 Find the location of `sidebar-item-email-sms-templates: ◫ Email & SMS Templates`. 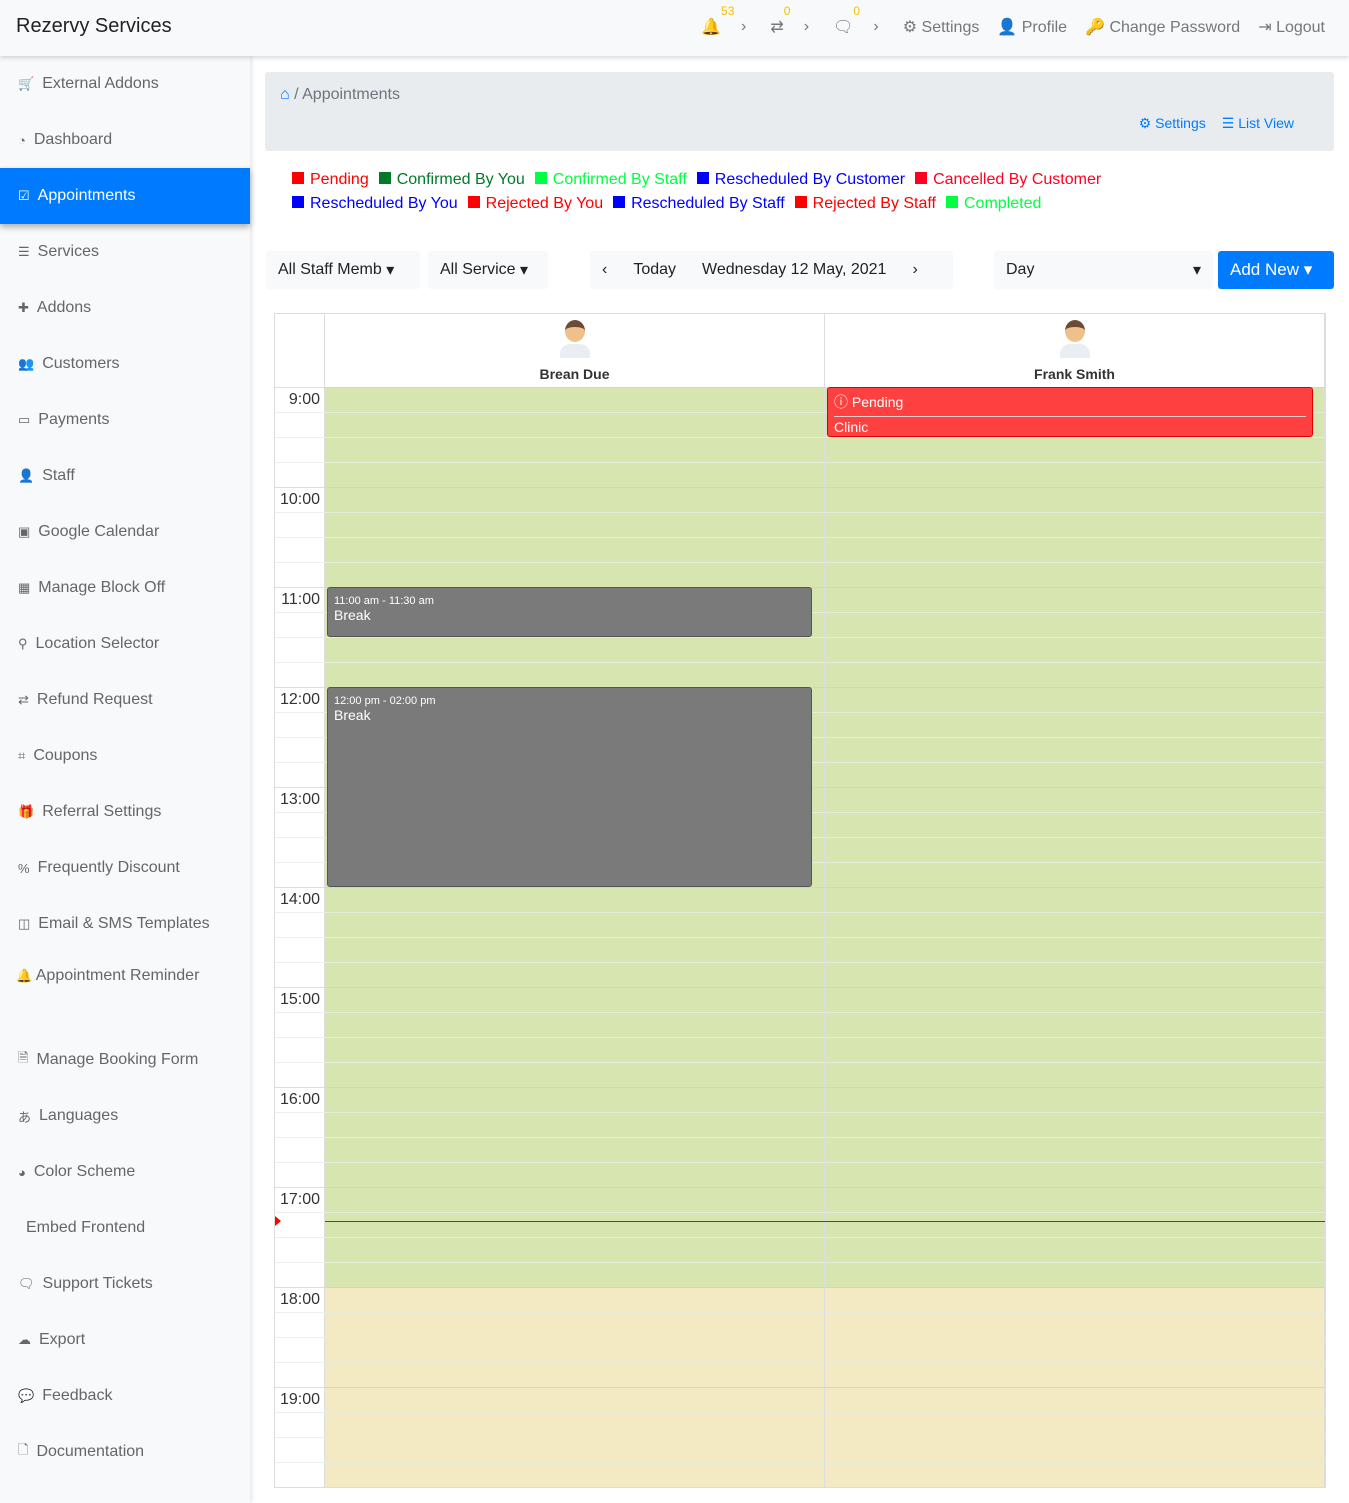

sidebar-item-email-sms-templates: ◫ Email & SMS Templates is located at coordinates (125, 924).